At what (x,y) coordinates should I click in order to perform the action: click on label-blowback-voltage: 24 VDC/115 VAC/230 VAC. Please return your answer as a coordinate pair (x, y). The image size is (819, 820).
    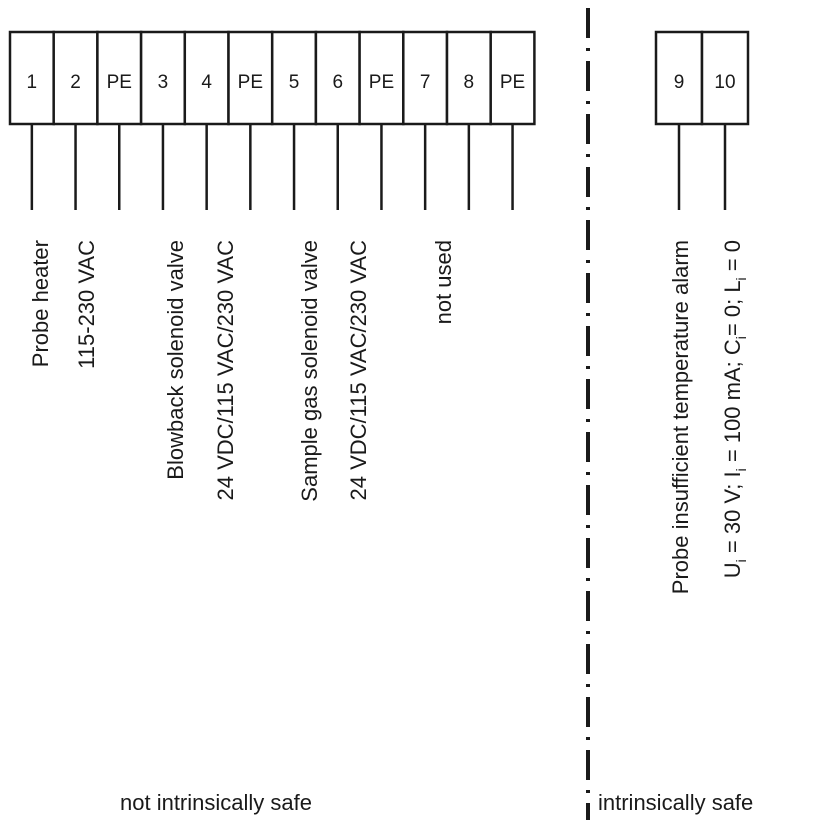
    Looking at the image, I should click on (225, 370).